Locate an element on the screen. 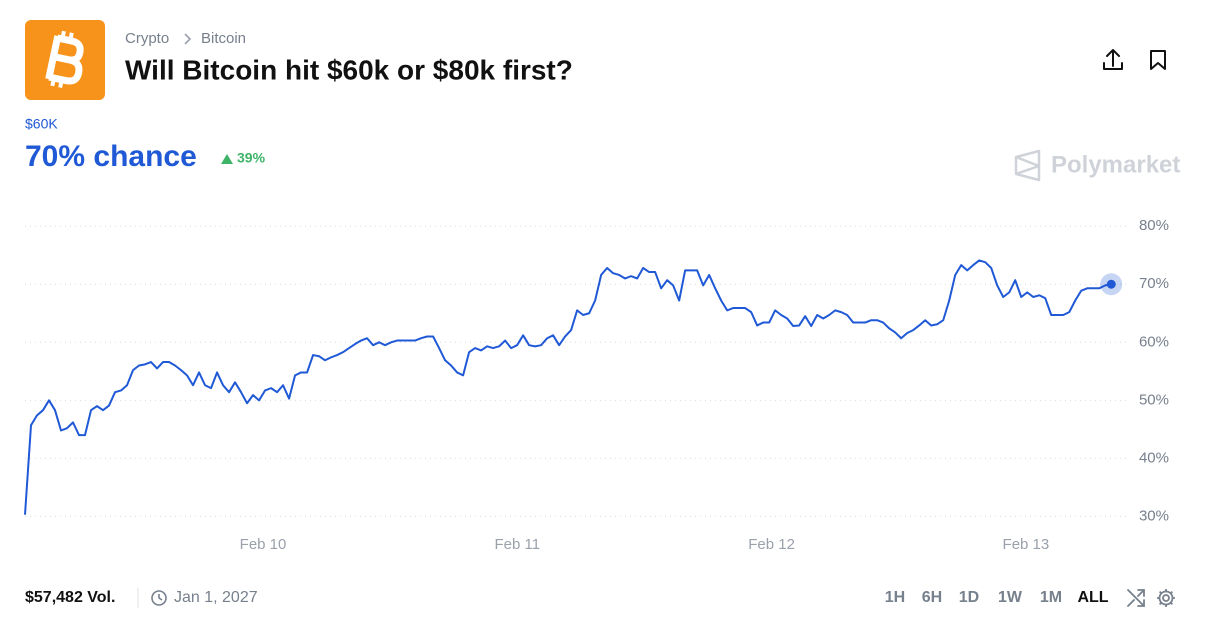 This screenshot has width=1206, height=625. x-tick-label: Feb 13 is located at coordinates (1026, 544).